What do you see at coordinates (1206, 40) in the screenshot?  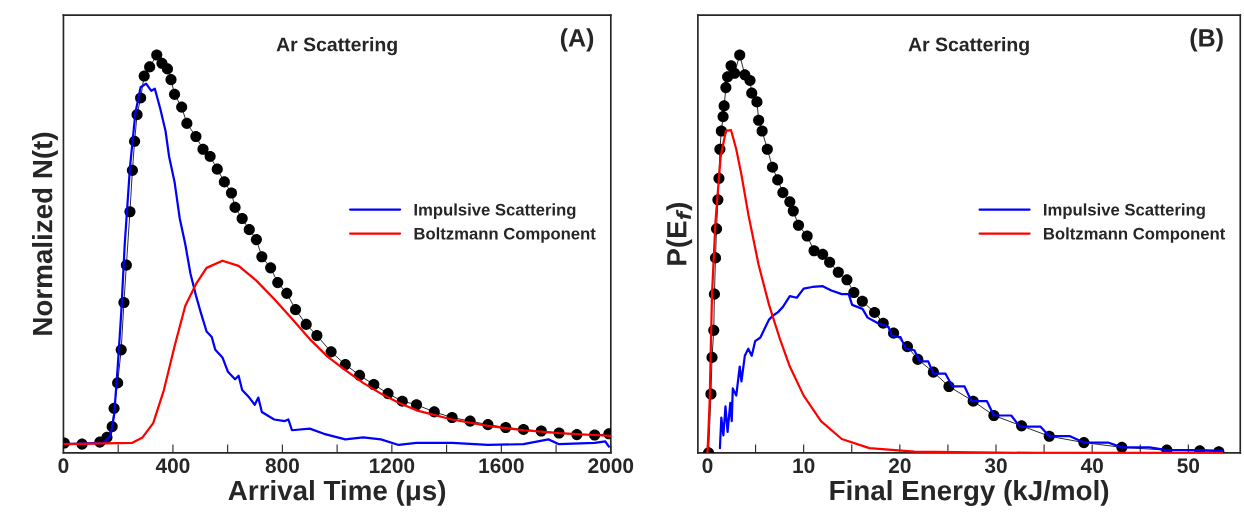 I see `text: (B)` at bounding box center [1206, 40].